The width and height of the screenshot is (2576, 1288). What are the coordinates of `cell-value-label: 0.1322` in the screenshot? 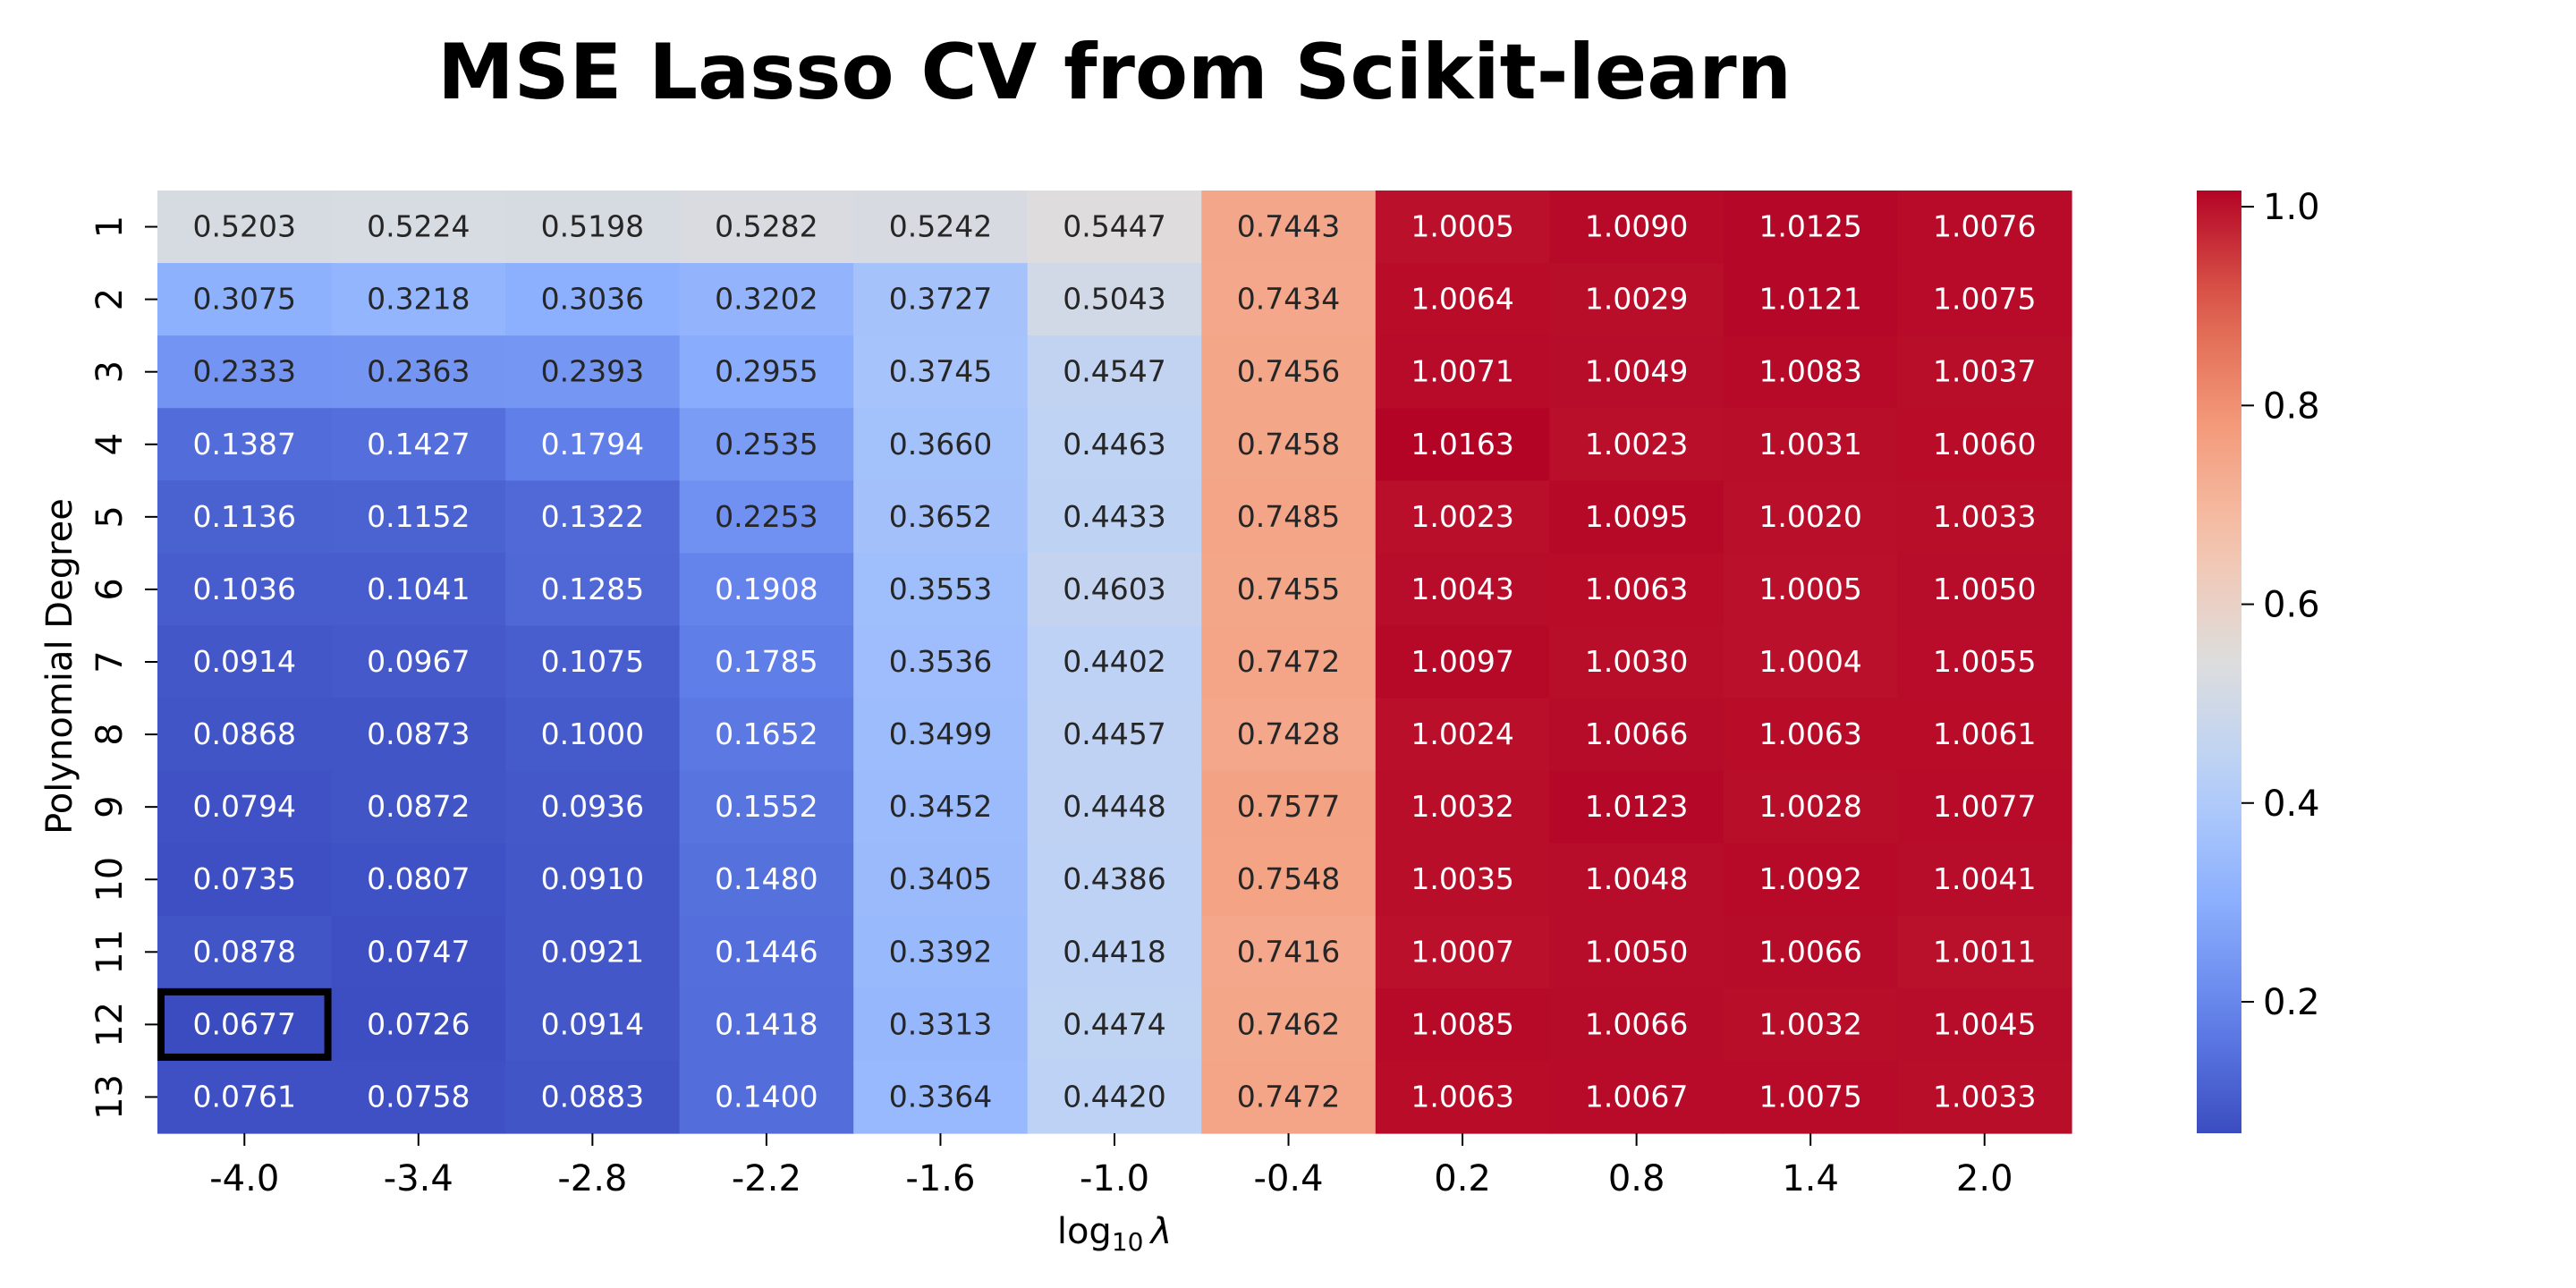 It's located at (592, 516).